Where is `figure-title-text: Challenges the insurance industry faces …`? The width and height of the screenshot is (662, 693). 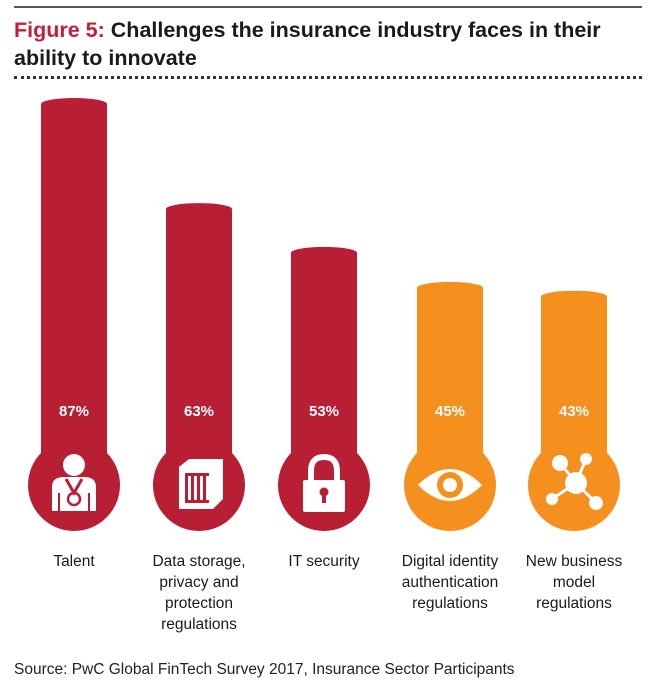
figure-title-text: Challenges the insurance industry faces … is located at coordinates (307, 44).